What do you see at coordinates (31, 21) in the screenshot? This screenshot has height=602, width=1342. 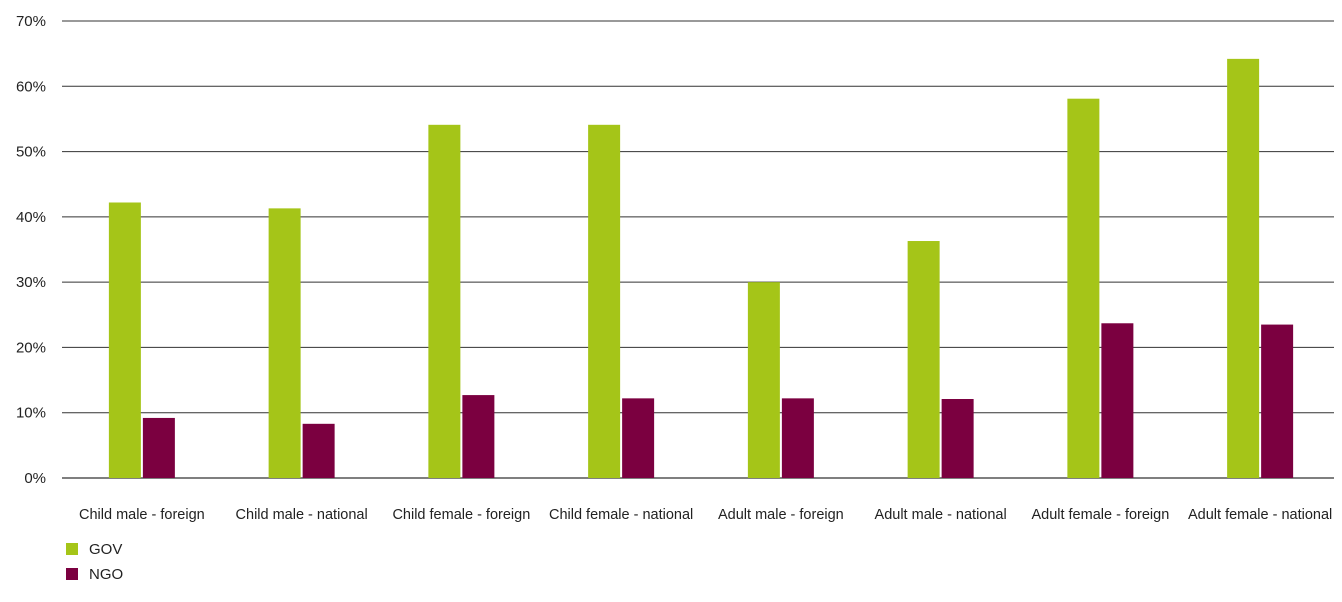 I see `y-tick-label: 70%` at bounding box center [31, 21].